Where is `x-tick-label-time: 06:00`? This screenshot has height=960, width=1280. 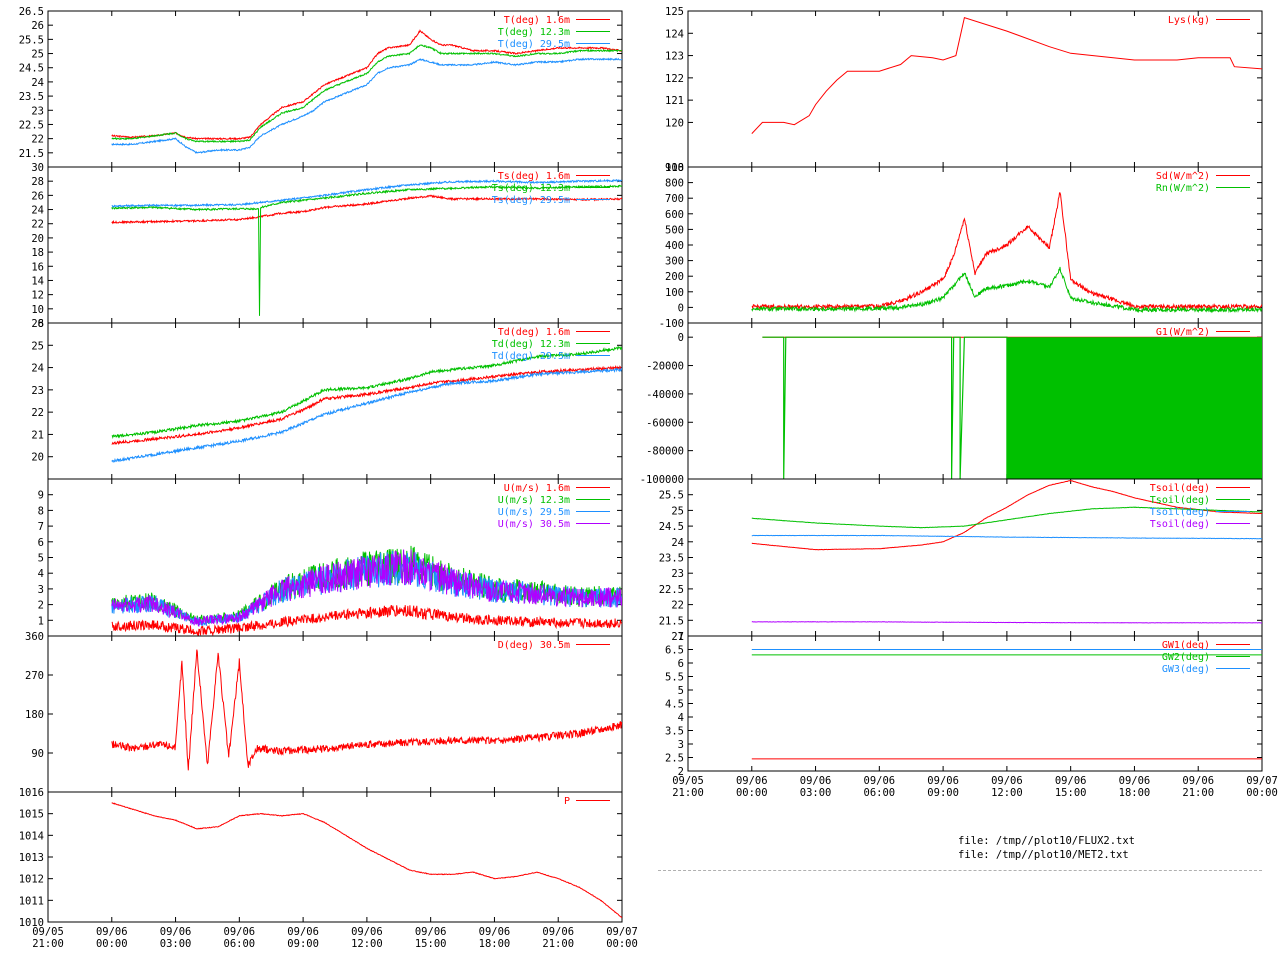 x-tick-label-time: 06:00 is located at coordinates (880, 793).